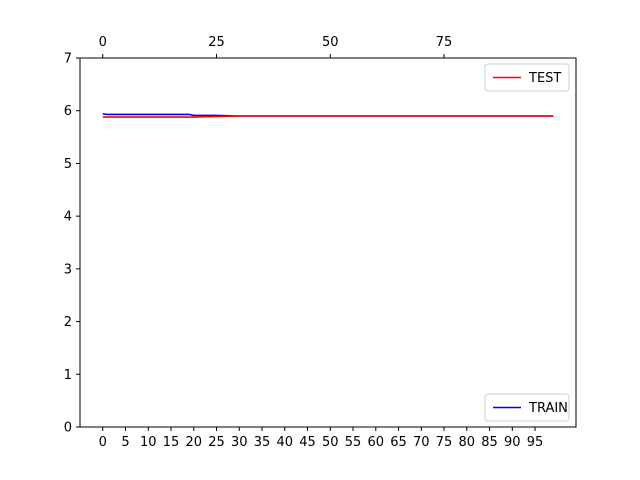 The image size is (640, 480). What do you see at coordinates (68, 111) in the screenshot?
I see `y-tick-label: 6` at bounding box center [68, 111].